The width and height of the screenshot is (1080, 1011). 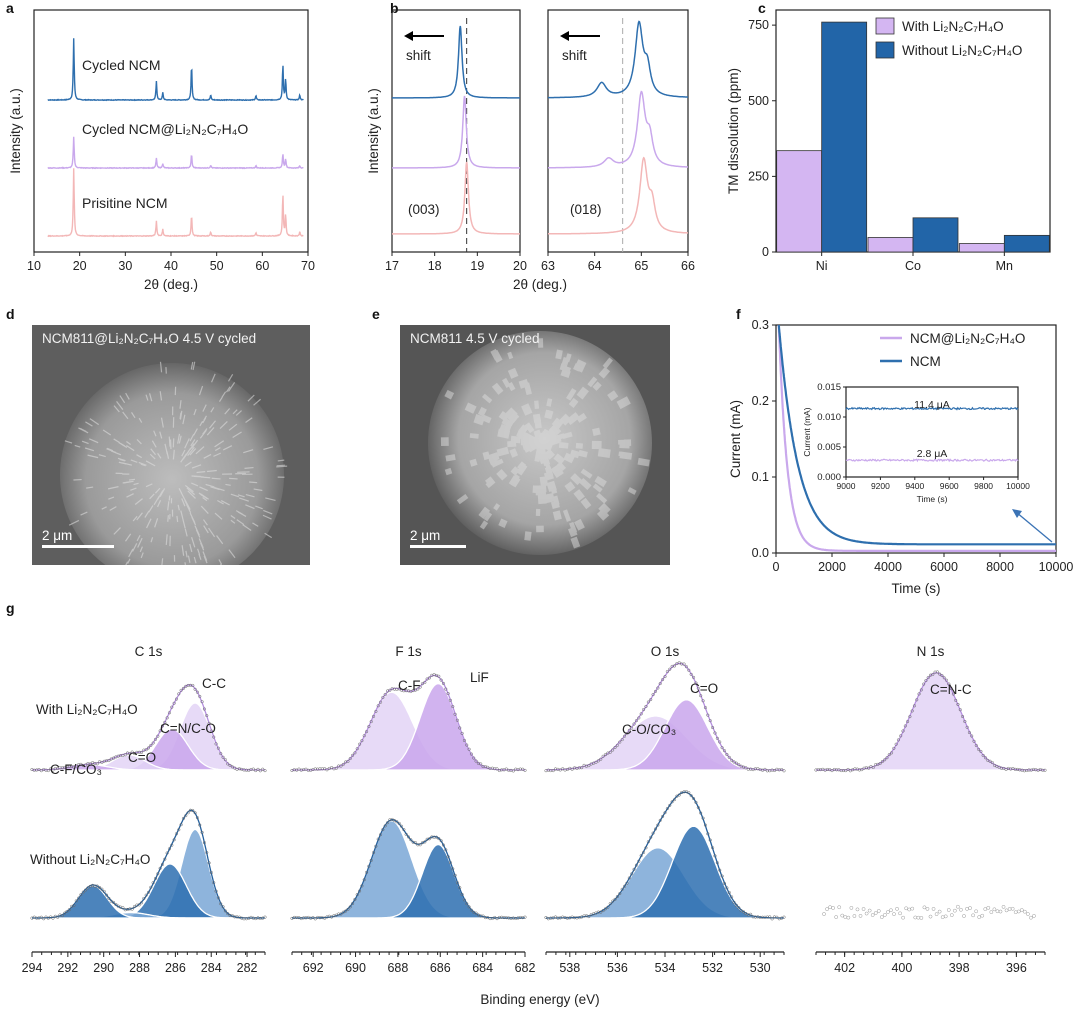 What do you see at coordinates (595, 266) in the screenshot?
I see `panel-b-xtick-label: 64` at bounding box center [595, 266].